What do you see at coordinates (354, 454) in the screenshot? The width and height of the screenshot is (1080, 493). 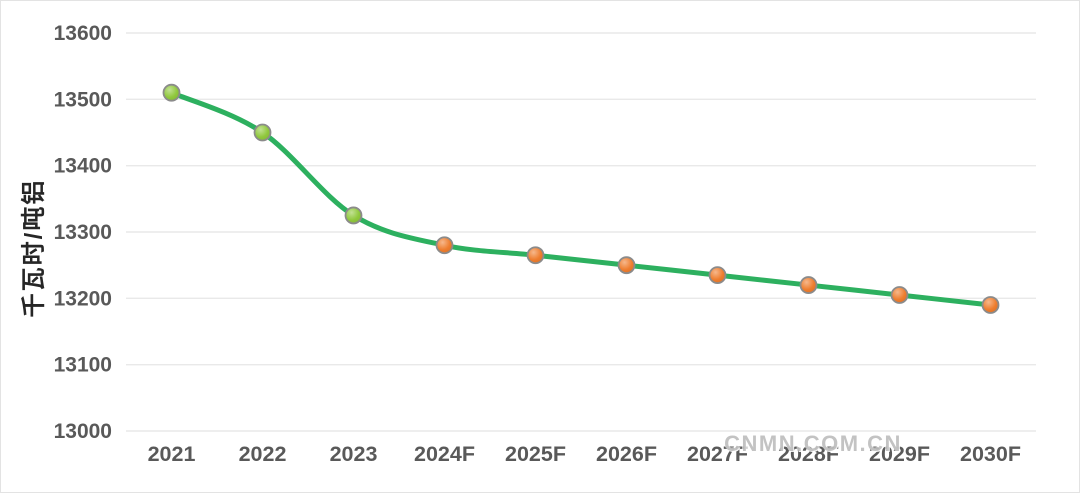 I see `x-tick-label: 2023` at bounding box center [354, 454].